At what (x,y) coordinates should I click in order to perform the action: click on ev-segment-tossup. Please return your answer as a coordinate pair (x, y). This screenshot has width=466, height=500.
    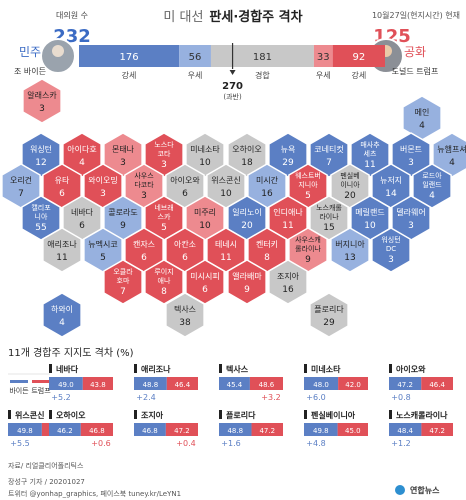
    Looking at the image, I should click on (262, 56).